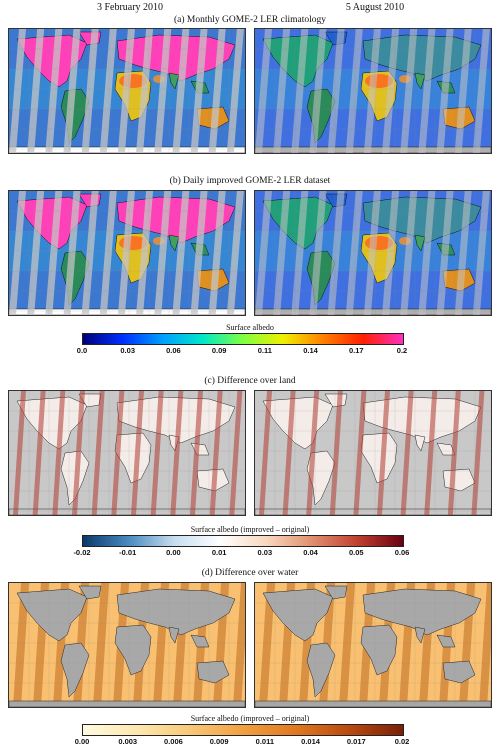  Describe the element at coordinates (250, 181) in the screenshot. I see `section-b-title: (b) Daily improved GOME-2 LER dataset` at that location.